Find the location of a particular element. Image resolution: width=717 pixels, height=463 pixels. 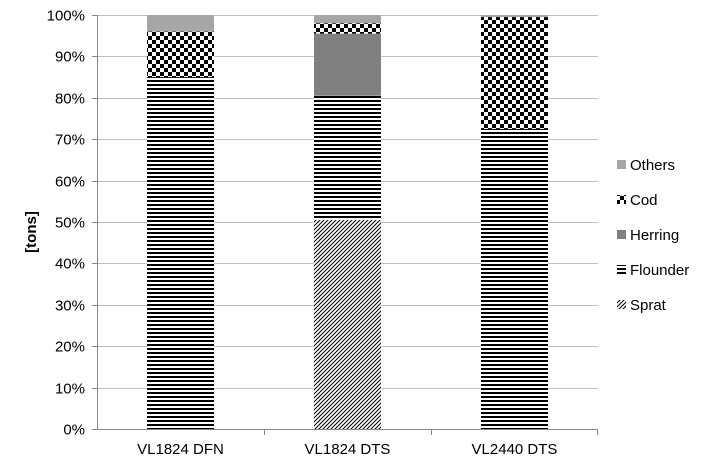

bar-segment-sprat is located at coordinates (347, 324).